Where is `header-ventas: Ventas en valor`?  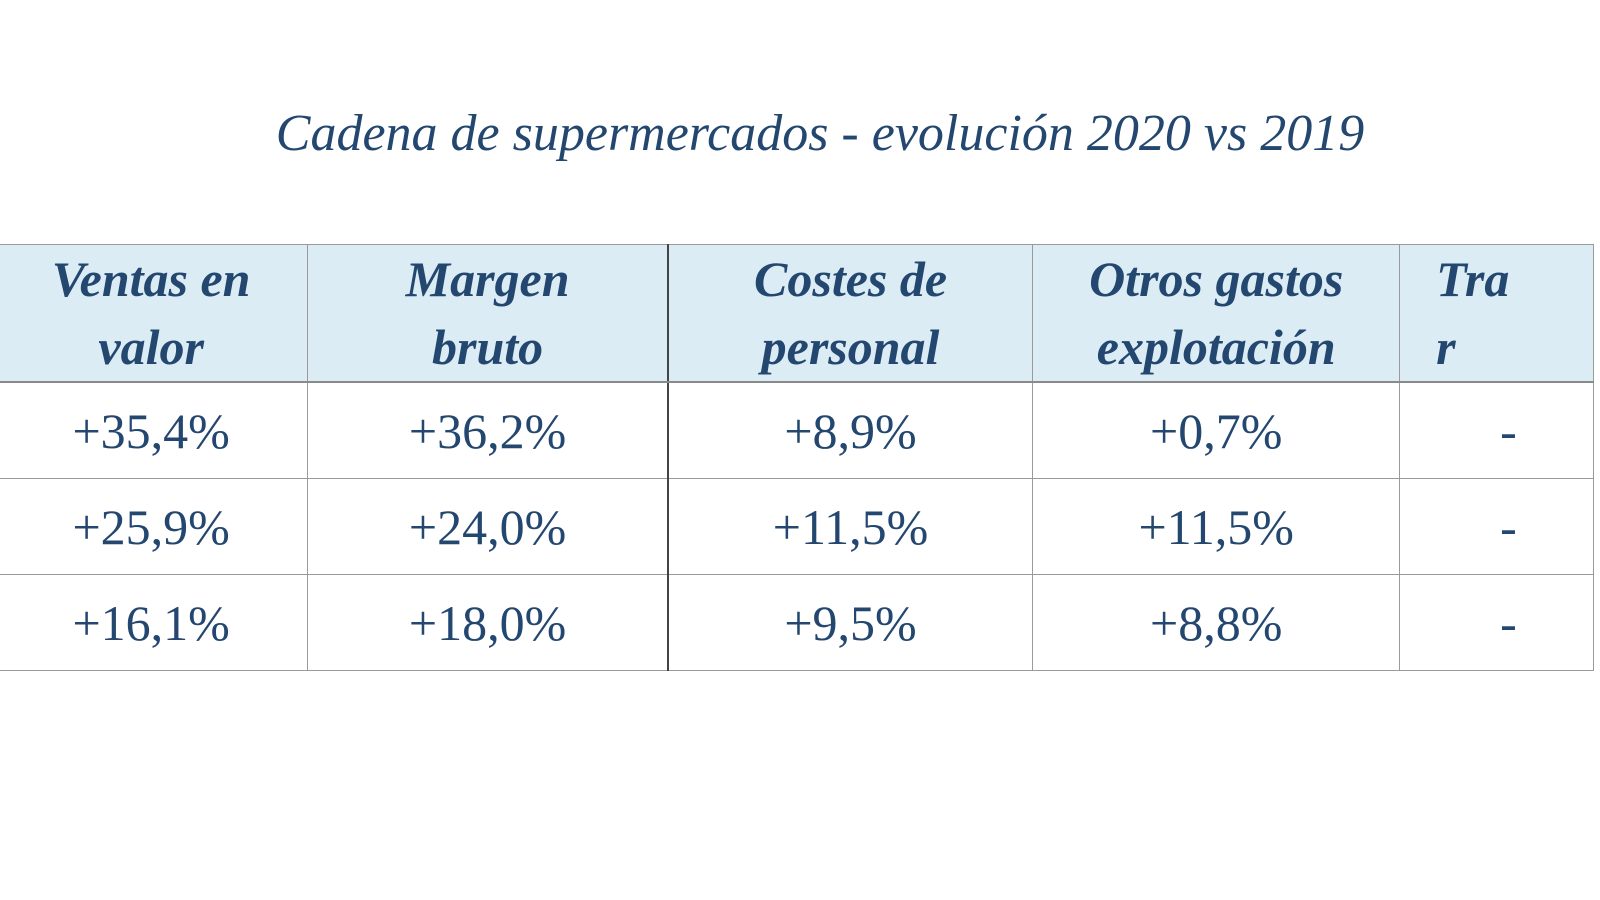 header-ventas: Ventas en valor is located at coordinates (154, 313).